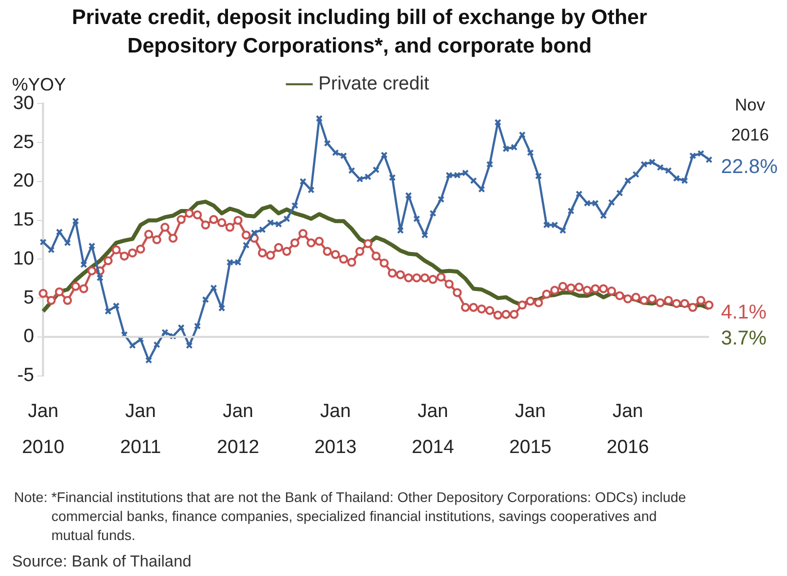 This screenshot has height=576, width=787. I want to click on text: Nov 2016, so click(750, 119).